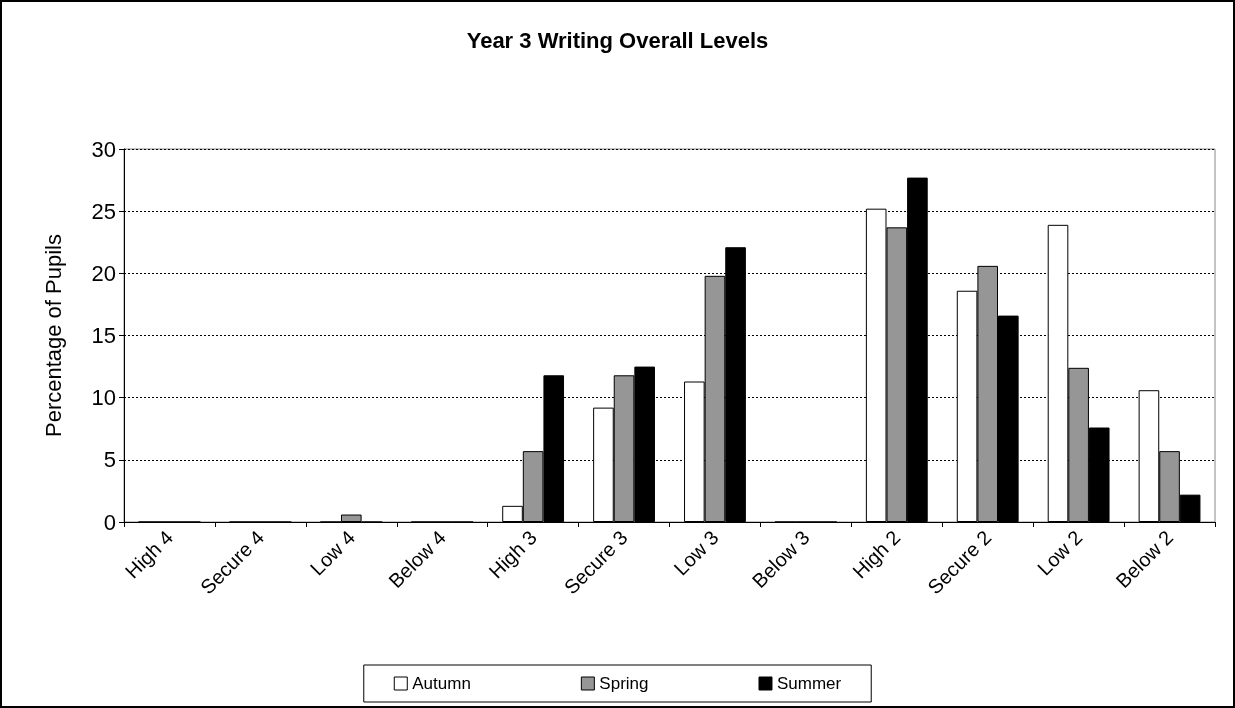 This screenshot has height=708, width=1235. I want to click on y-tick-label: 0, so click(109, 522).